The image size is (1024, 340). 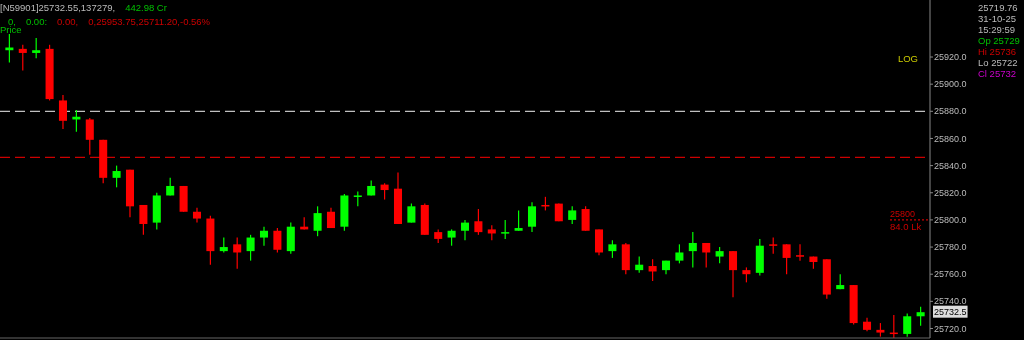 I want to click on text: 31-10-25, so click(x=997, y=18).